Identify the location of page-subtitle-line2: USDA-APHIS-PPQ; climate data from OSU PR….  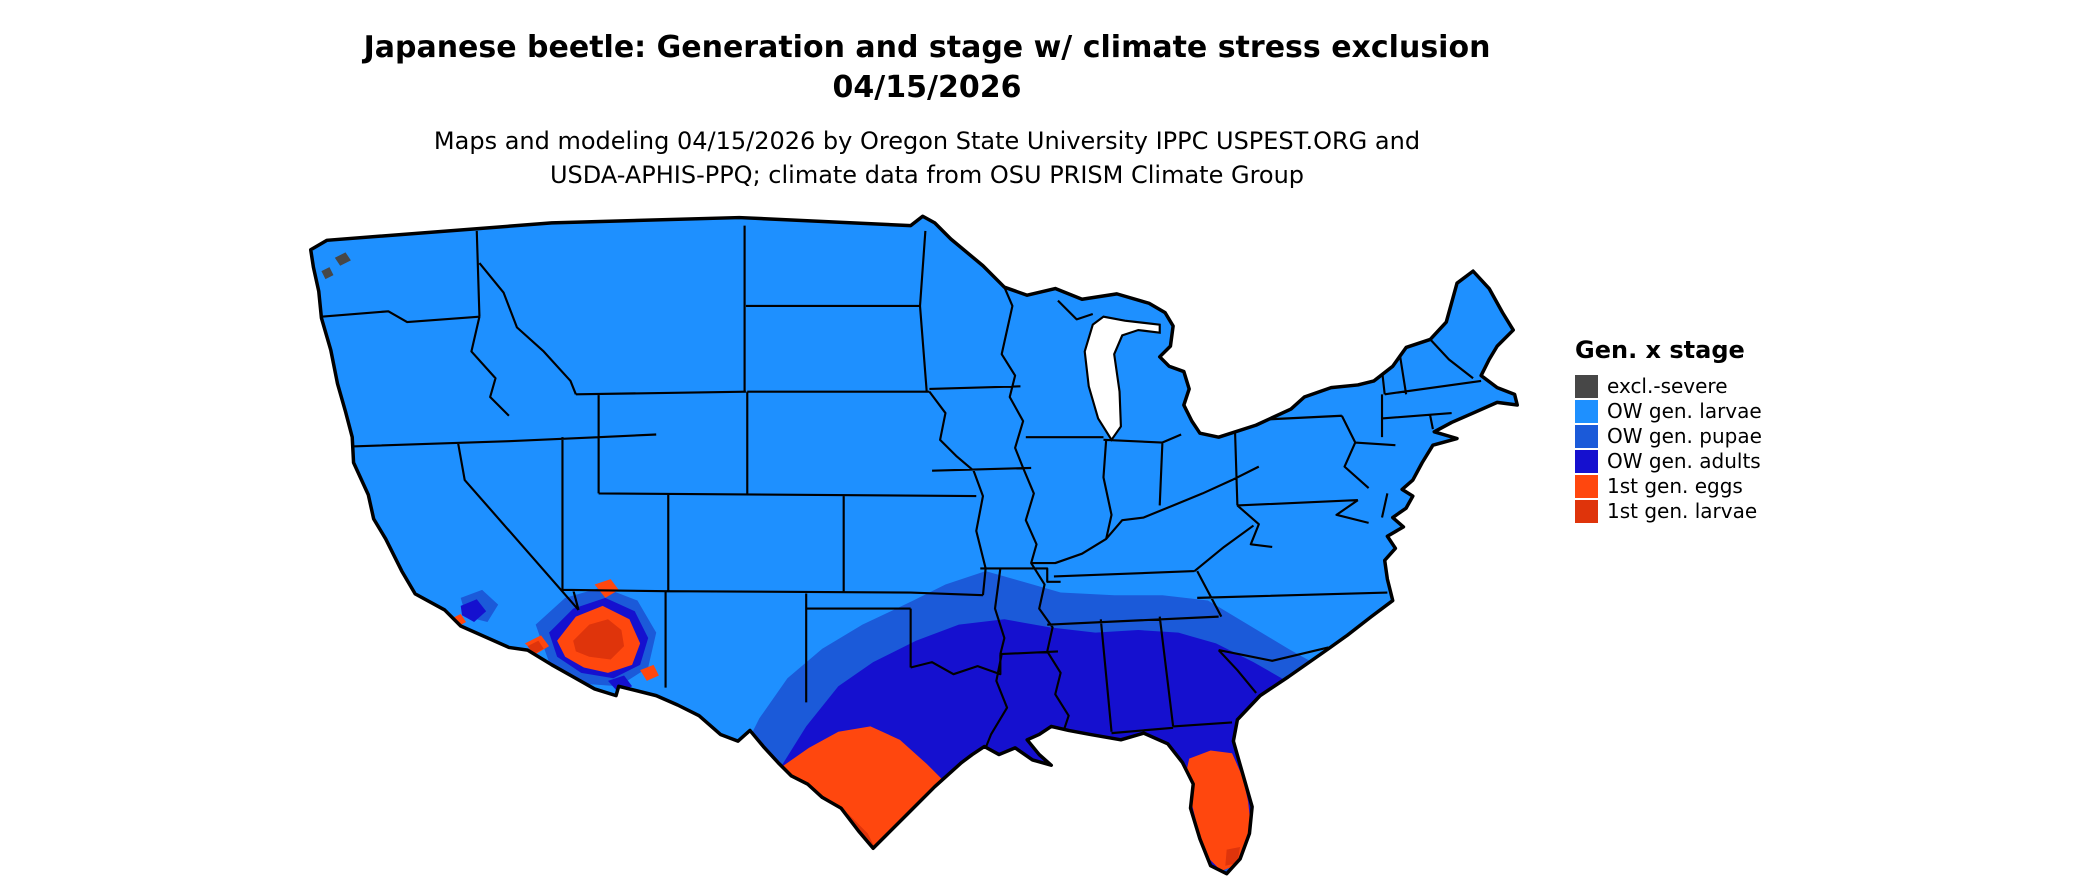
(927, 175).